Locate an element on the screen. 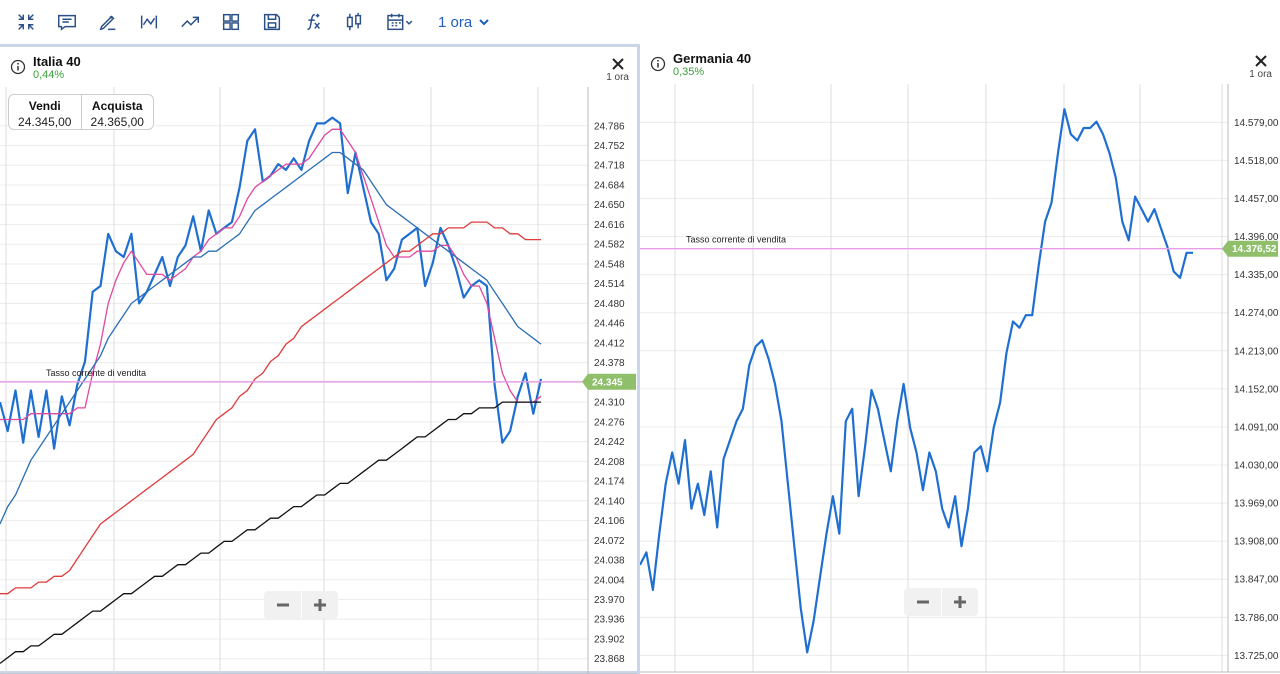 The width and height of the screenshot is (1280, 674). y-tick-label: 24.310 is located at coordinates (609, 403).